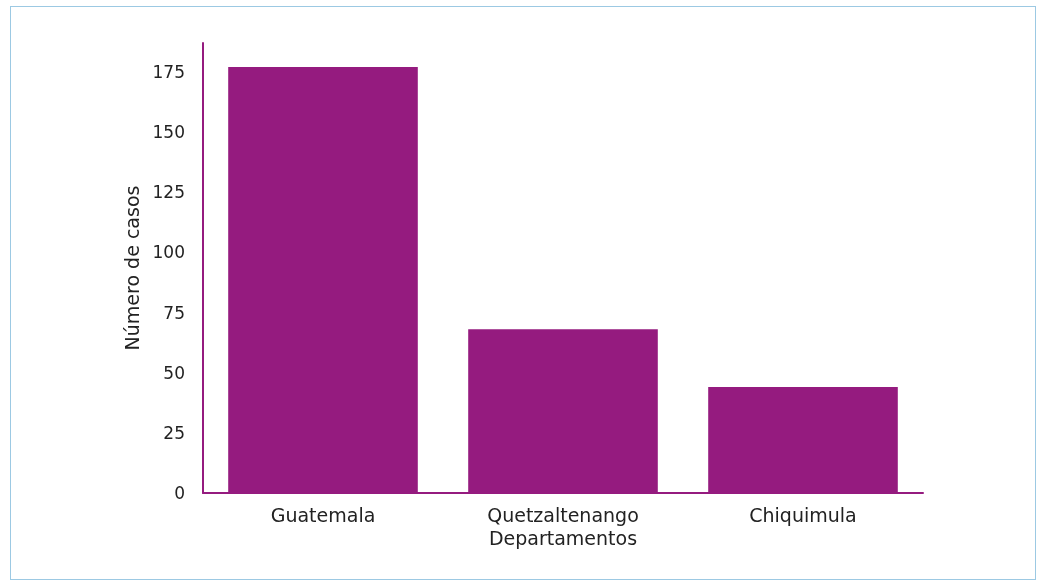 The image size is (1048, 586). I want to click on y-tick-label: 150, so click(168, 132).